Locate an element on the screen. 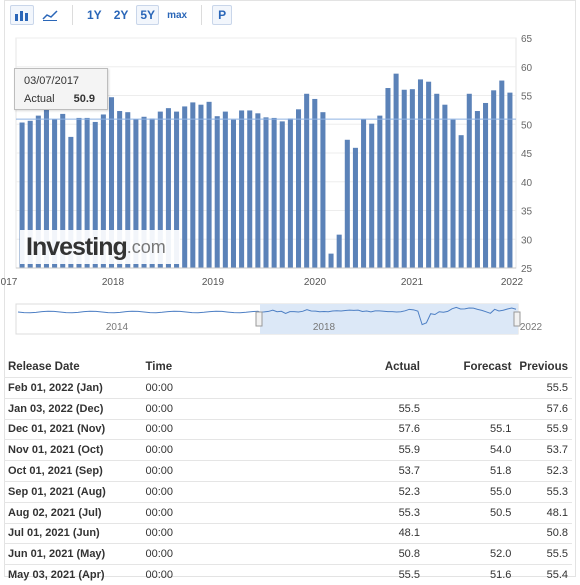  table-row: Sep 01, 2021 (Aug) 00:00 52.3 55.0 55.3 is located at coordinates (288, 491).